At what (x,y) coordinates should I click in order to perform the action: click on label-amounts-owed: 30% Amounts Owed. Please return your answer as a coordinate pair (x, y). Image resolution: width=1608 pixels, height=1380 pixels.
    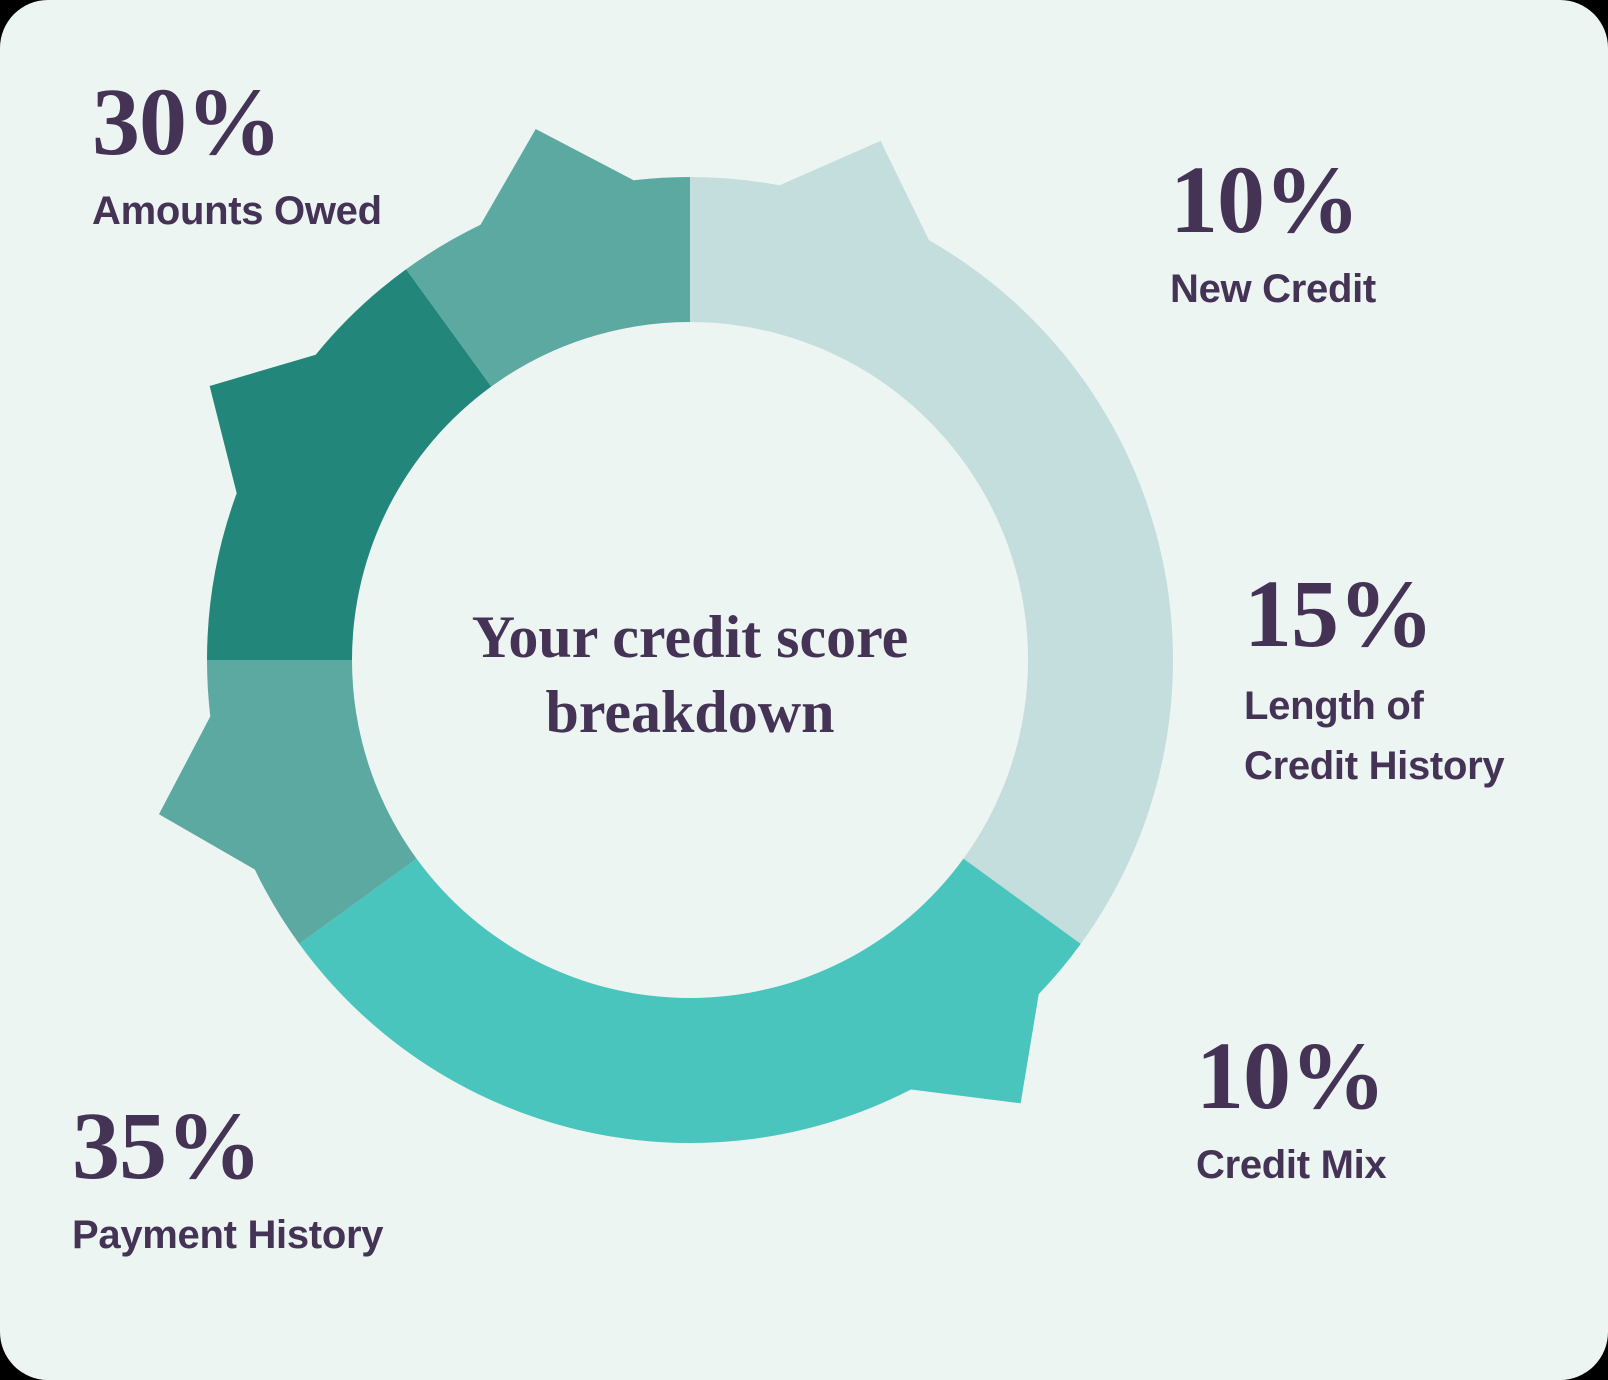
    Looking at the image, I should click on (237, 156).